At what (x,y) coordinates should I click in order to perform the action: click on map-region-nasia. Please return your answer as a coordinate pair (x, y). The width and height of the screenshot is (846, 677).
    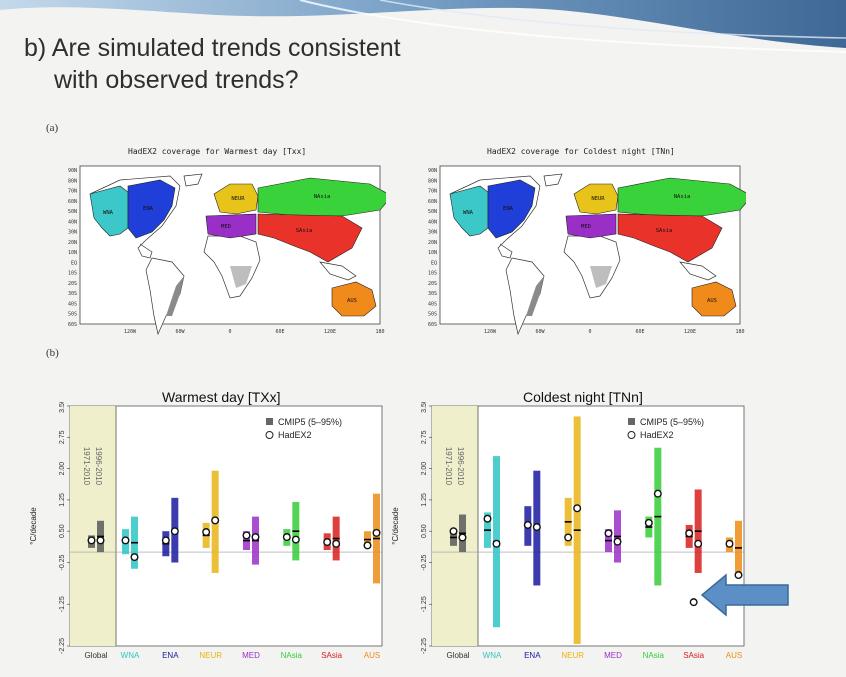
    Looking at the image, I should click on (681, 197).